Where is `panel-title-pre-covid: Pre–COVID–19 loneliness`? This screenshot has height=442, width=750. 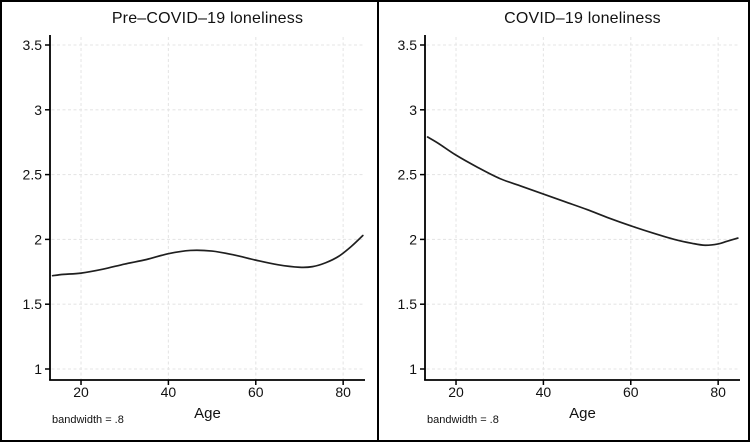
panel-title-pre-covid: Pre–COVID–19 loneliness is located at coordinates (207, 18).